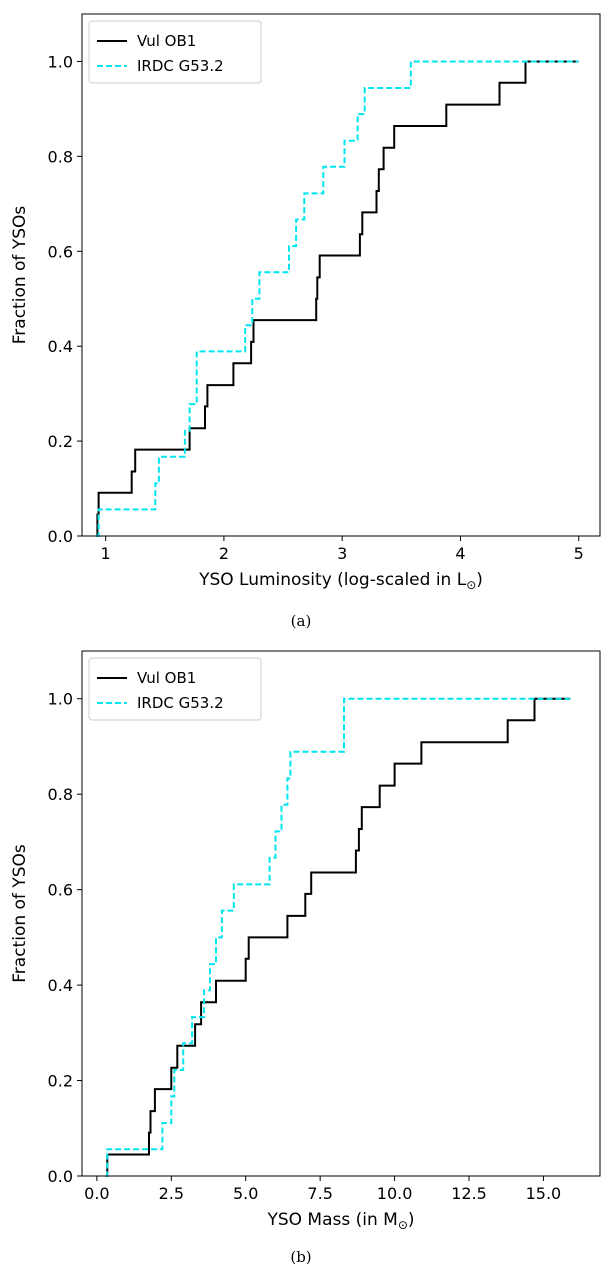  What do you see at coordinates (460, 553) in the screenshot?
I see `x-tick-label: 4` at bounding box center [460, 553].